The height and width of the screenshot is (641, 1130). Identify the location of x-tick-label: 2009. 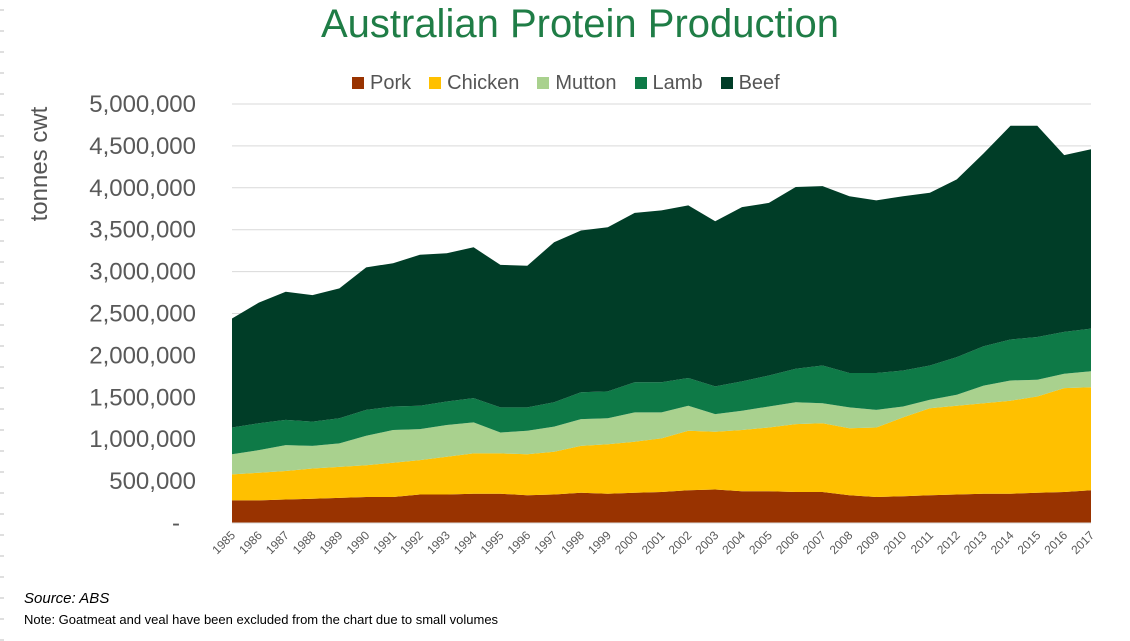
(868, 542).